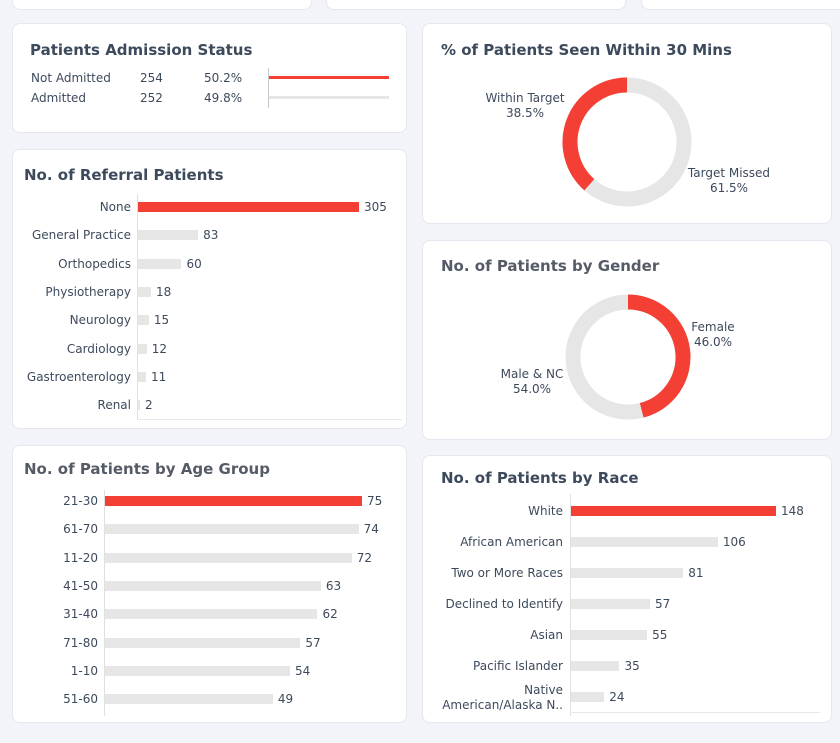 The height and width of the screenshot is (743, 840). Describe the element at coordinates (137, 307) in the screenshot. I see `referral-axis` at that location.